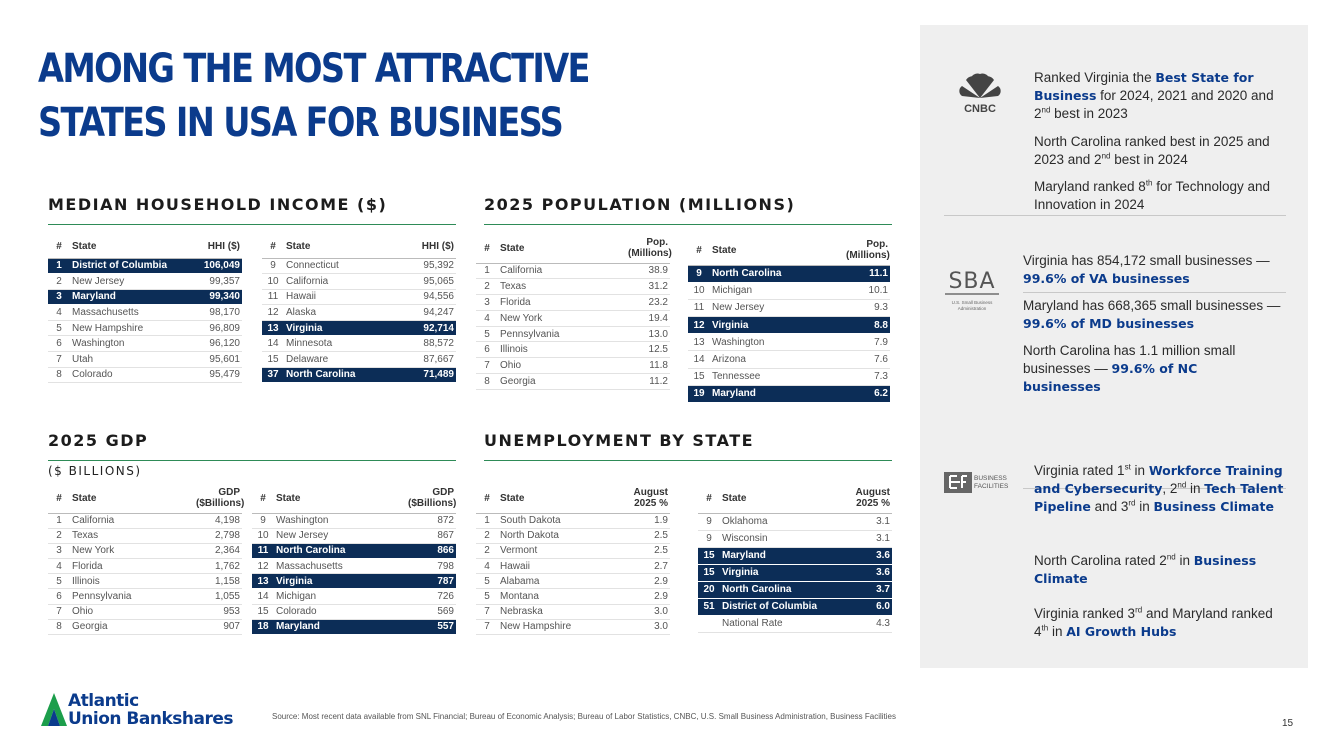  I want to click on business-facilities-logo: BUSINESS FACILITIES, so click(981, 483).